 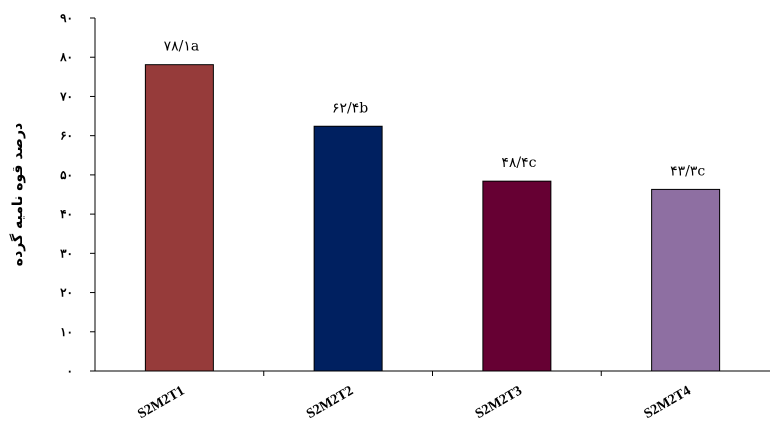 What do you see at coordinates (17, 194) in the screenshot?
I see `y-axis-label: درصد قوه نامیه گرده` at bounding box center [17, 194].